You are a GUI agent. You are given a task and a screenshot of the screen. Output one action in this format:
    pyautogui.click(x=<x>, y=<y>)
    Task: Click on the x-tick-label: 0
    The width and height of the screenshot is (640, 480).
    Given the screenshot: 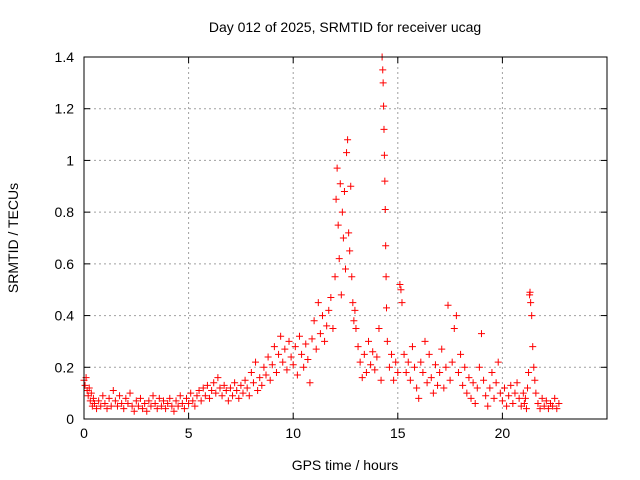 What is the action you would take?
    pyautogui.click(x=84, y=433)
    